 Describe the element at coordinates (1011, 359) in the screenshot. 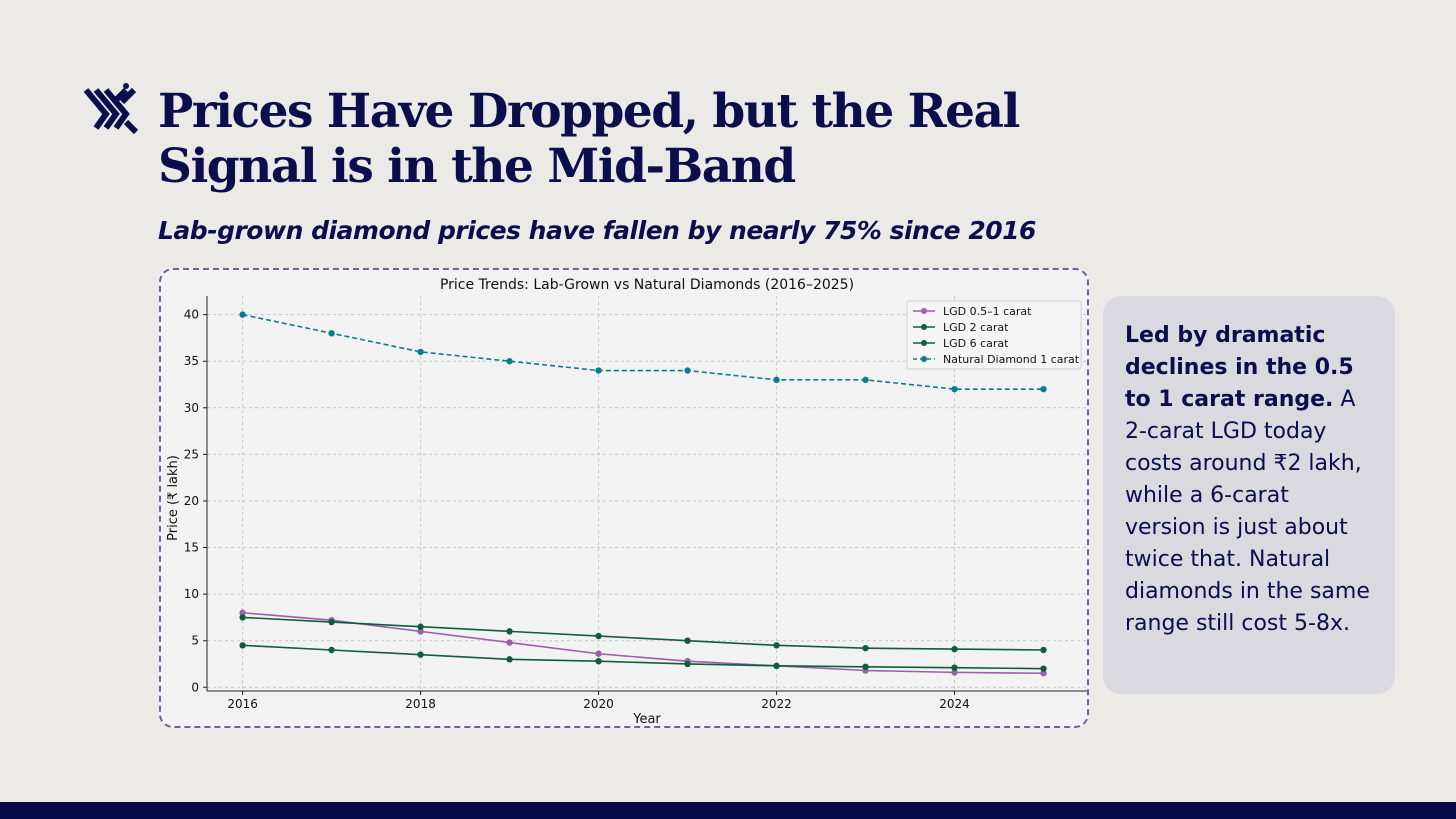

I see `legend-label: Natural Diamond 1 carat` at that location.